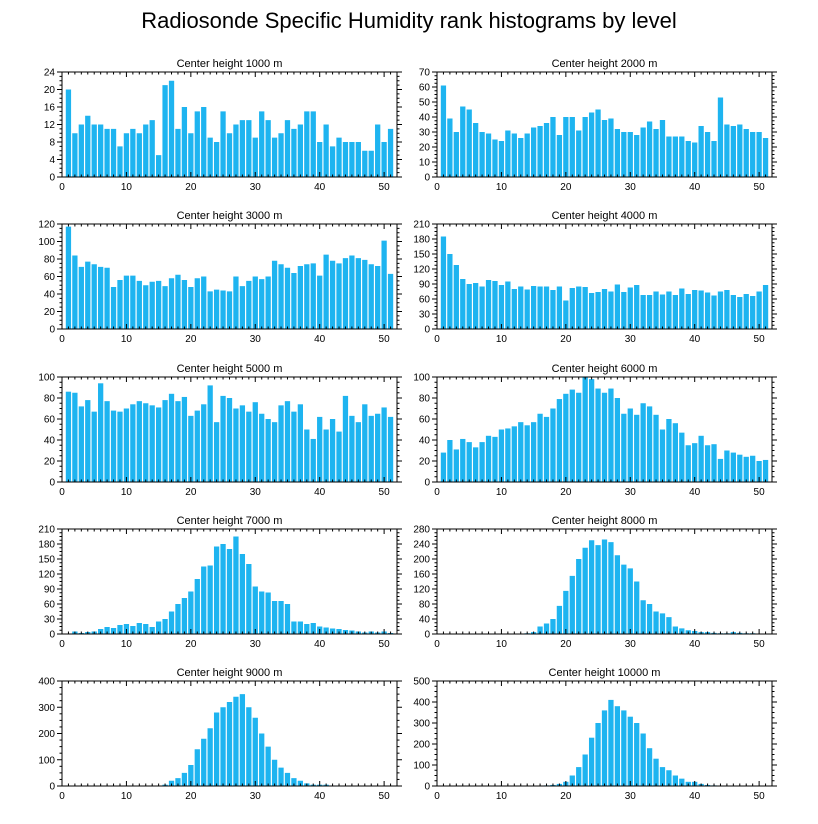 The image size is (818, 824). I want to click on panel-title: Center height 6000 m, so click(605, 369).